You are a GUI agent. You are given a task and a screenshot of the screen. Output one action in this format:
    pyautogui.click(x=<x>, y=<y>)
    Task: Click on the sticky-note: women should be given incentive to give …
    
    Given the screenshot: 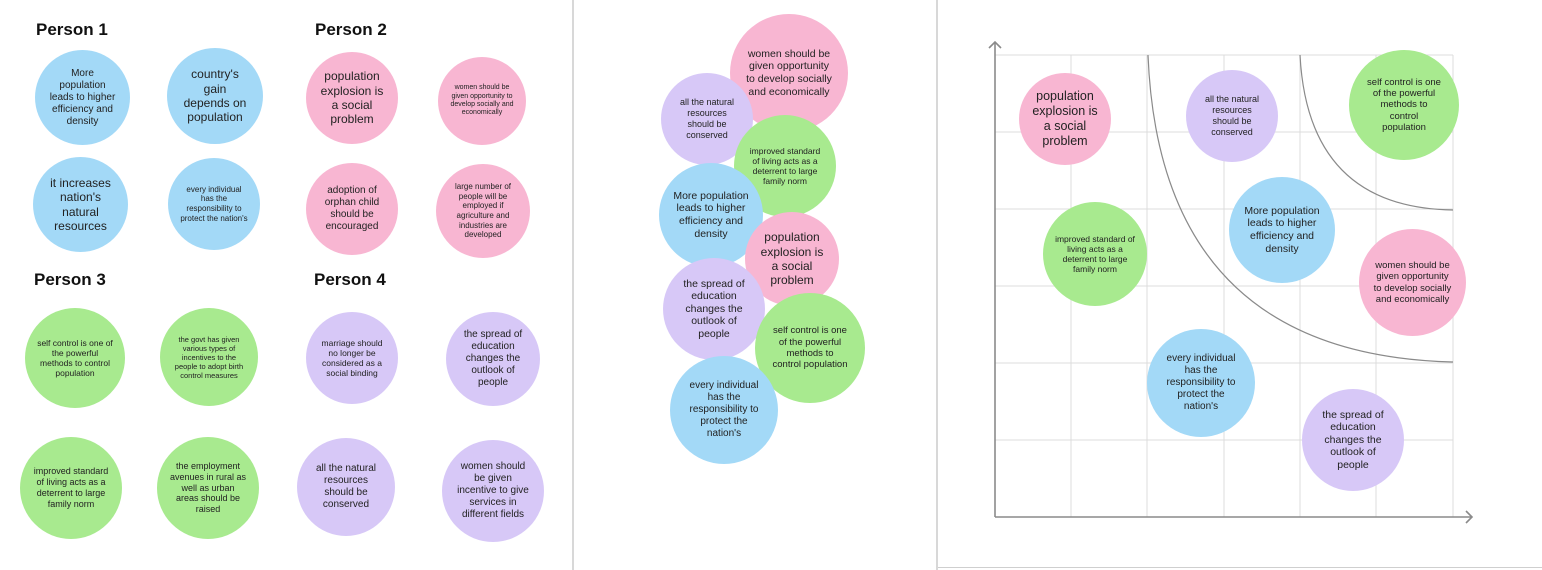 What is the action you would take?
    pyautogui.click(x=493, y=491)
    